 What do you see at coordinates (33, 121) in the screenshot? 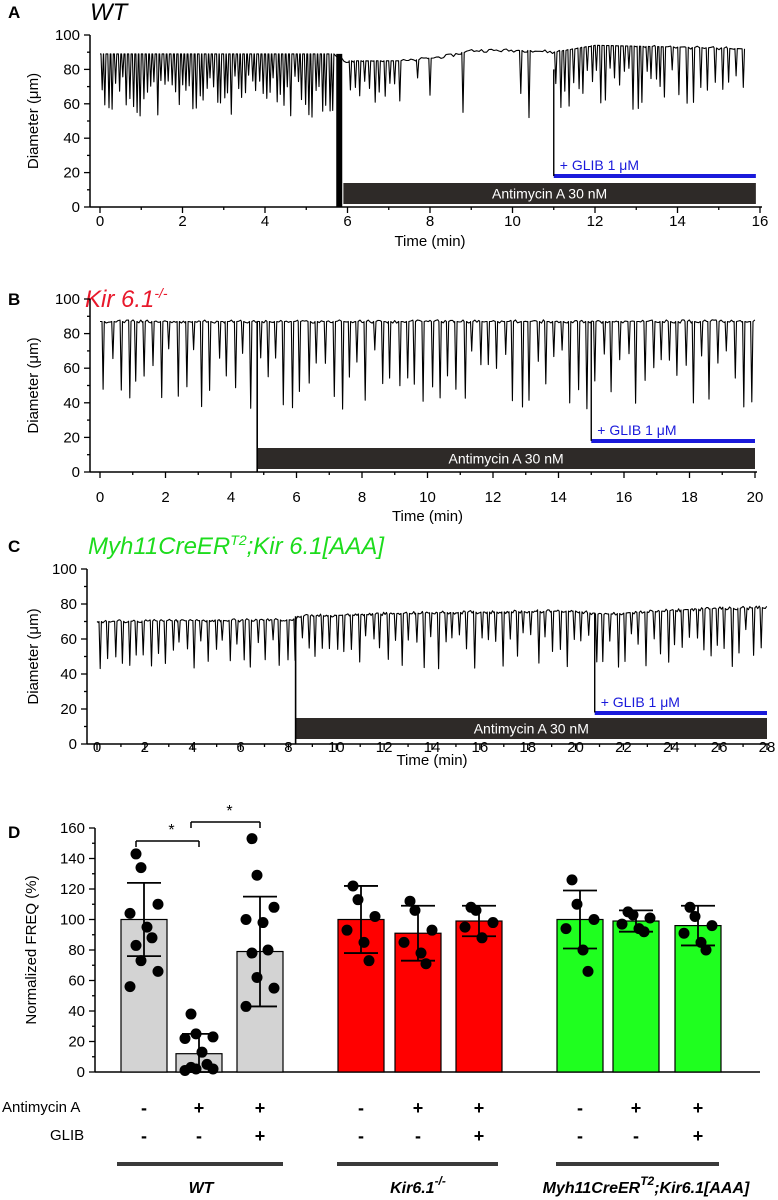
I see `panel-a-y-axis-label: Diameter (μm)` at bounding box center [33, 121].